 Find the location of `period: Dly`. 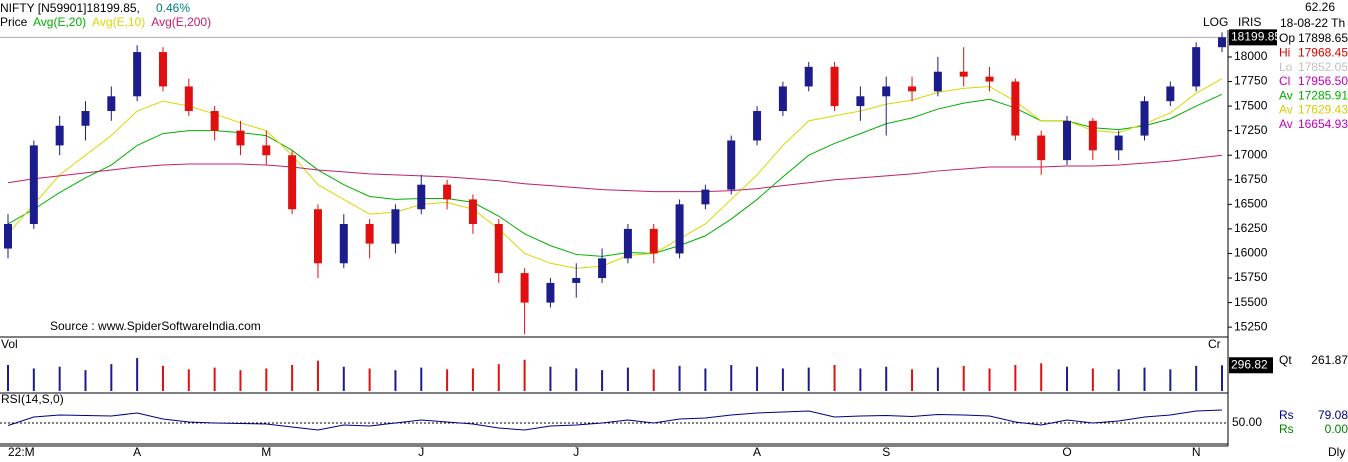

period: Dly is located at coordinates (1336, 452).